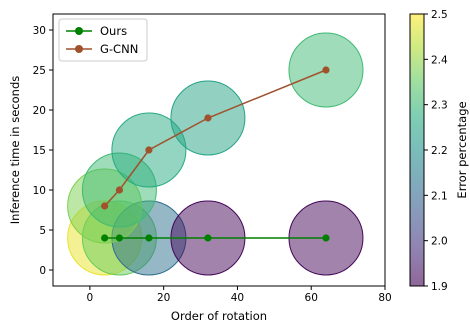 Image resolution: width=470 pixels, height=326 pixels. Describe the element at coordinates (119, 49) in the screenshot. I see `legend-label-gcnn: G-CNN` at that location.